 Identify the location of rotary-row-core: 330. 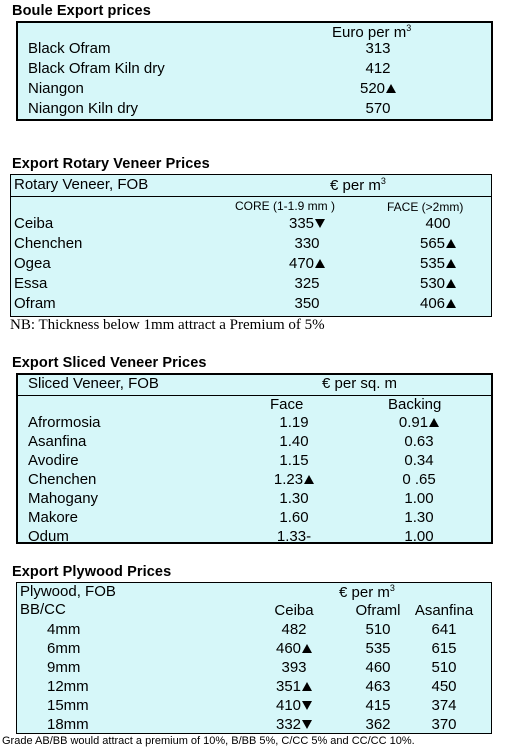
(307, 243).